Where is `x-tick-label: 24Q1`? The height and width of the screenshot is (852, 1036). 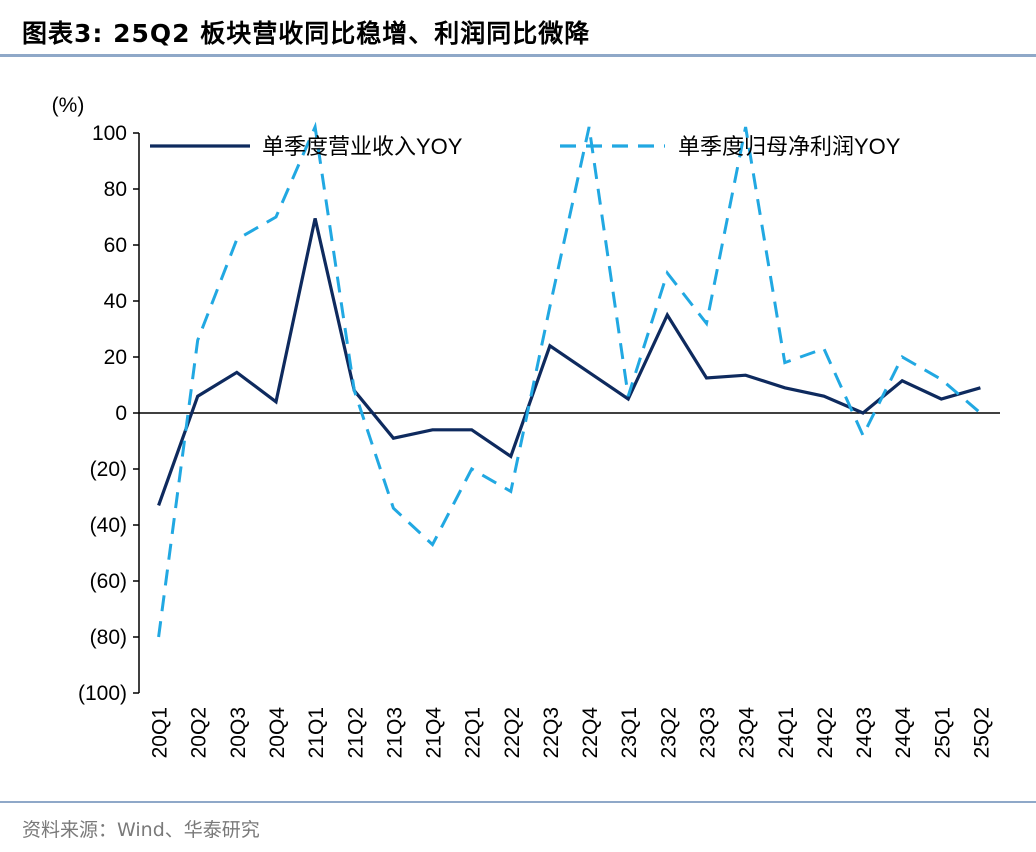
x-tick-label: 24Q1 is located at coordinates (786, 732).